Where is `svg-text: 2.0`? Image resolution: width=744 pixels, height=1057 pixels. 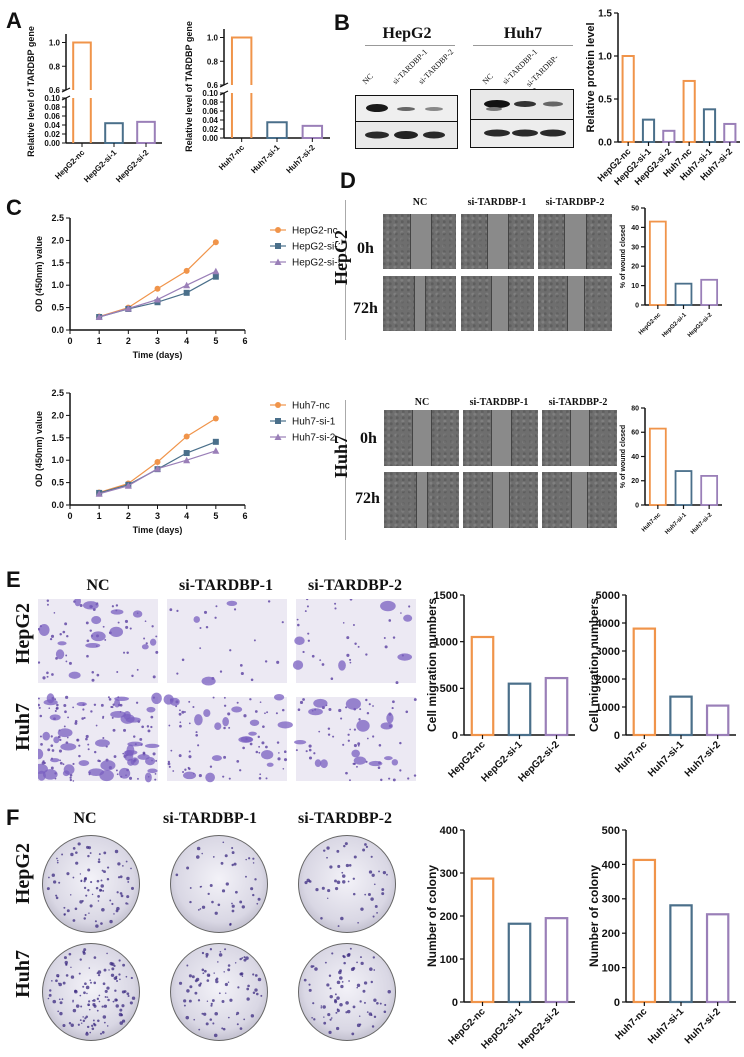 svg-text: 2.0 is located at coordinates (57, 240).